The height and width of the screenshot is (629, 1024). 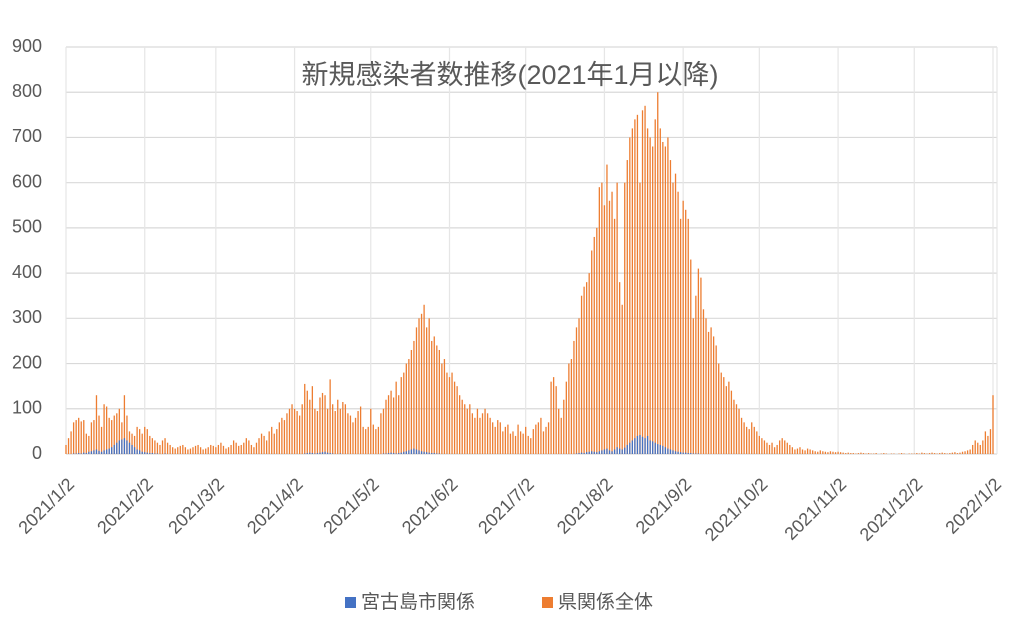 What do you see at coordinates (27, 272) in the screenshot?
I see `y-tick-label: 400` at bounding box center [27, 272].